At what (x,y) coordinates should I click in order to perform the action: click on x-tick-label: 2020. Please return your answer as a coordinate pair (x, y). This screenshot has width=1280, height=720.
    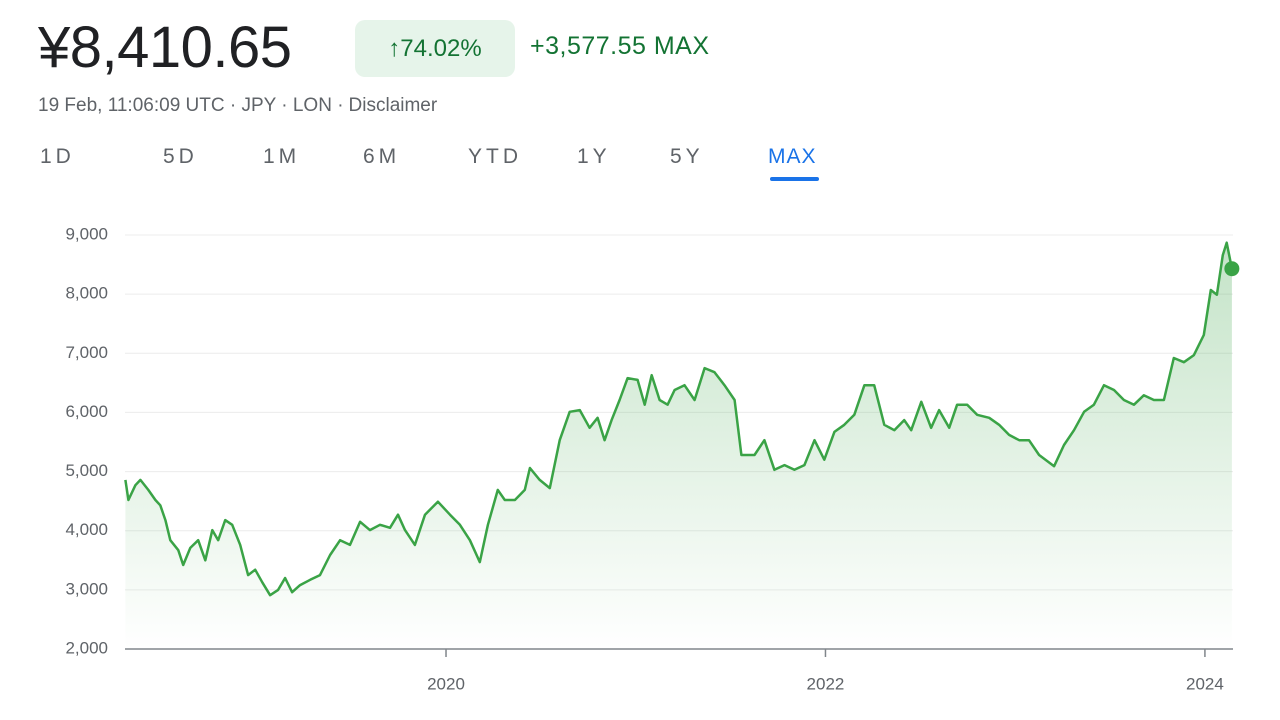
    Looking at the image, I should click on (446, 683).